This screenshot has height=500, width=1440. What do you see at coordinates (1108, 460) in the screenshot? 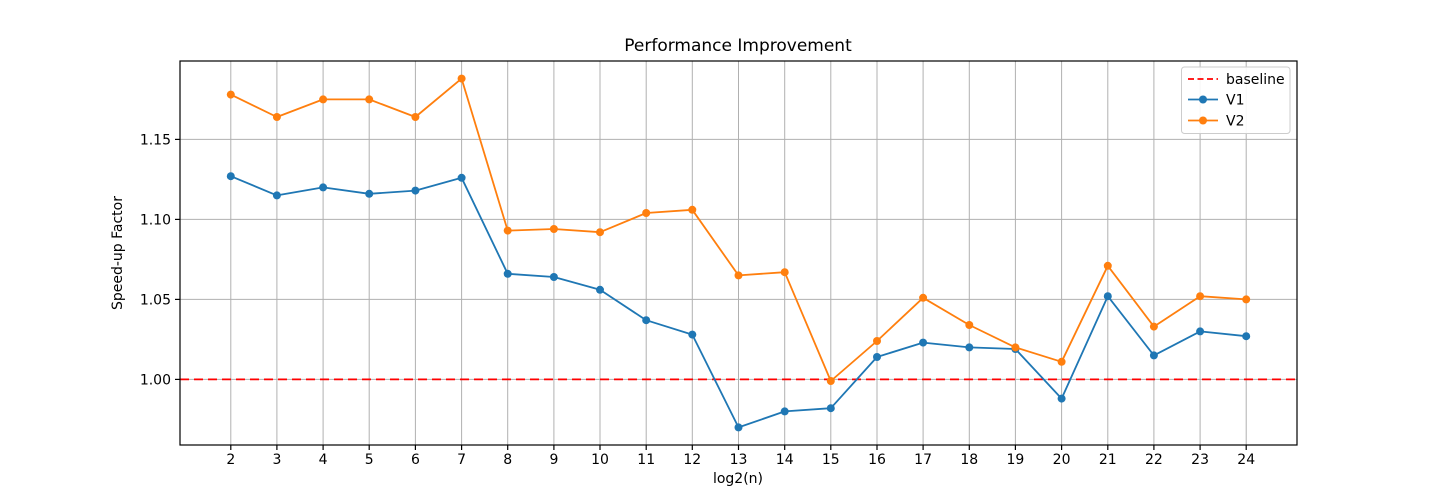
I see `x-tick-label: 21` at bounding box center [1108, 460].